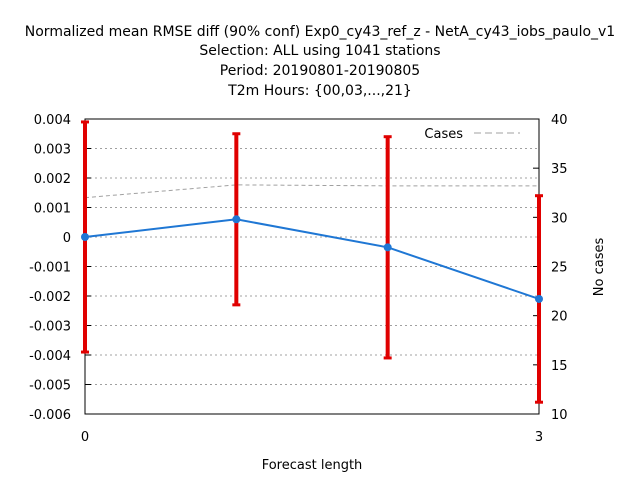  I want to click on mean-line, so click(312, 259).